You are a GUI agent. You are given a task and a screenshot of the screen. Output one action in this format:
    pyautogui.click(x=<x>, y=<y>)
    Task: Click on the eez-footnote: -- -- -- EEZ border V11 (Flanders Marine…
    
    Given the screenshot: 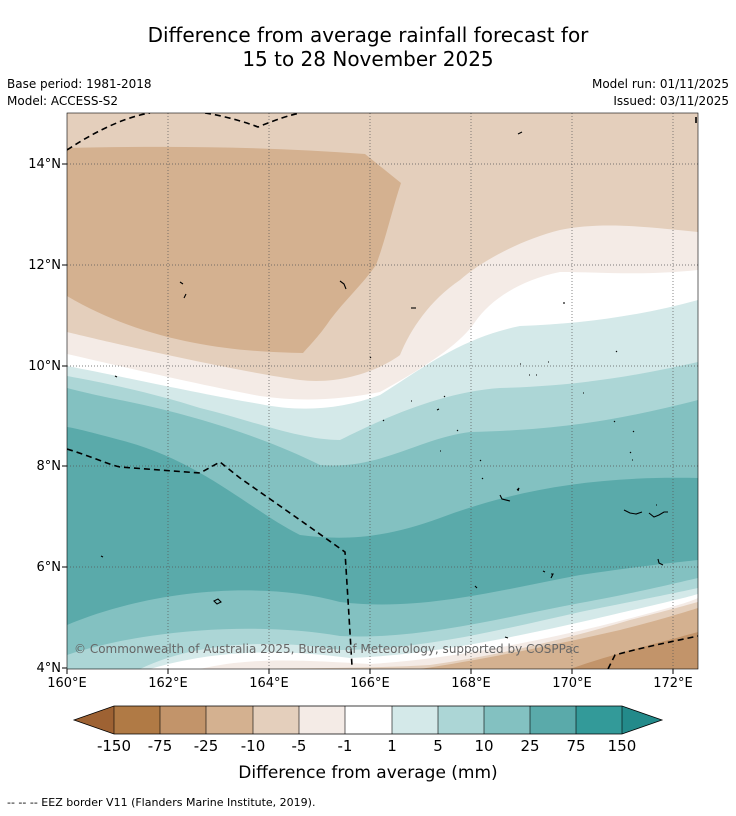 What is the action you would take?
    pyautogui.click(x=161, y=802)
    